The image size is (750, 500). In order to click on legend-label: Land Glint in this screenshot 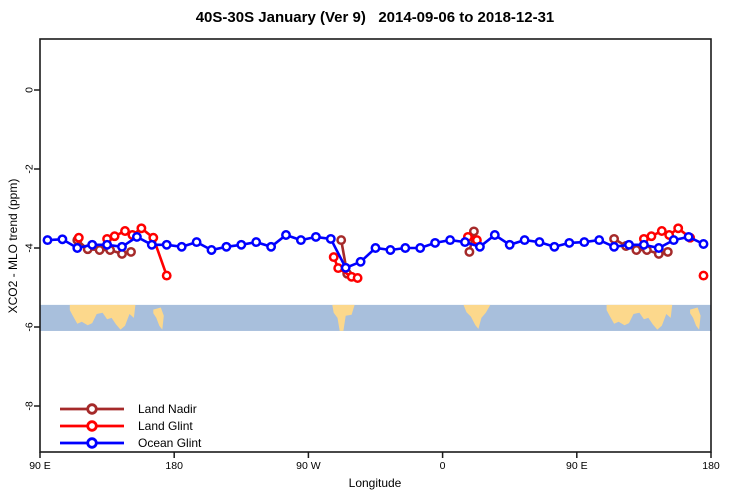, I will do `click(165, 426)`.